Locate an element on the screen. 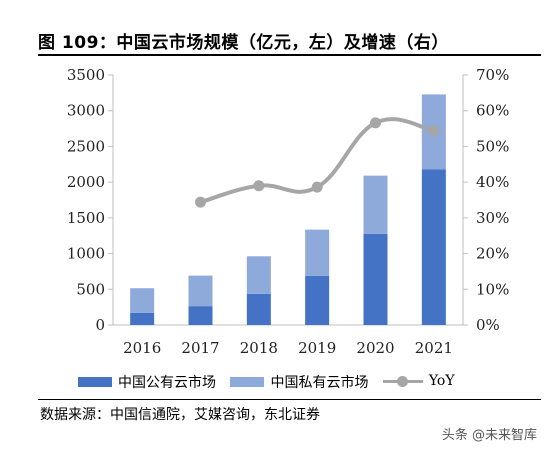 Image resolution: width=547 pixels, height=453 pixels. legend-item-yoy: YoY is located at coordinates (418, 381).